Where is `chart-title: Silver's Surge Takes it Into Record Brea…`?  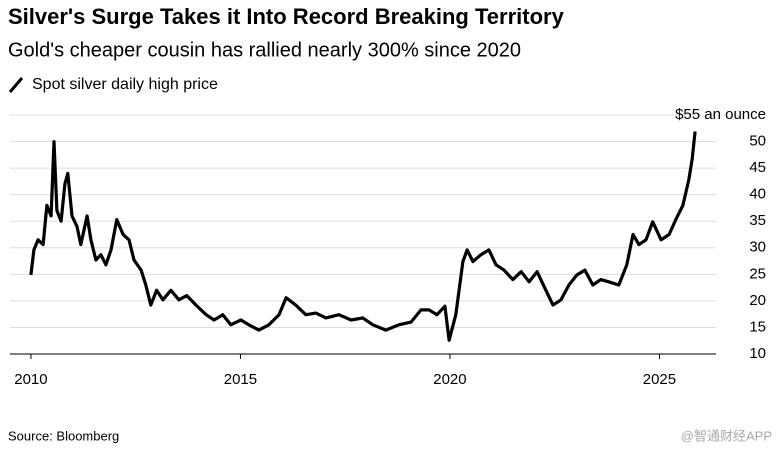 chart-title: Silver's Surge Takes it Into Record Brea… is located at coordinates (286, 16).